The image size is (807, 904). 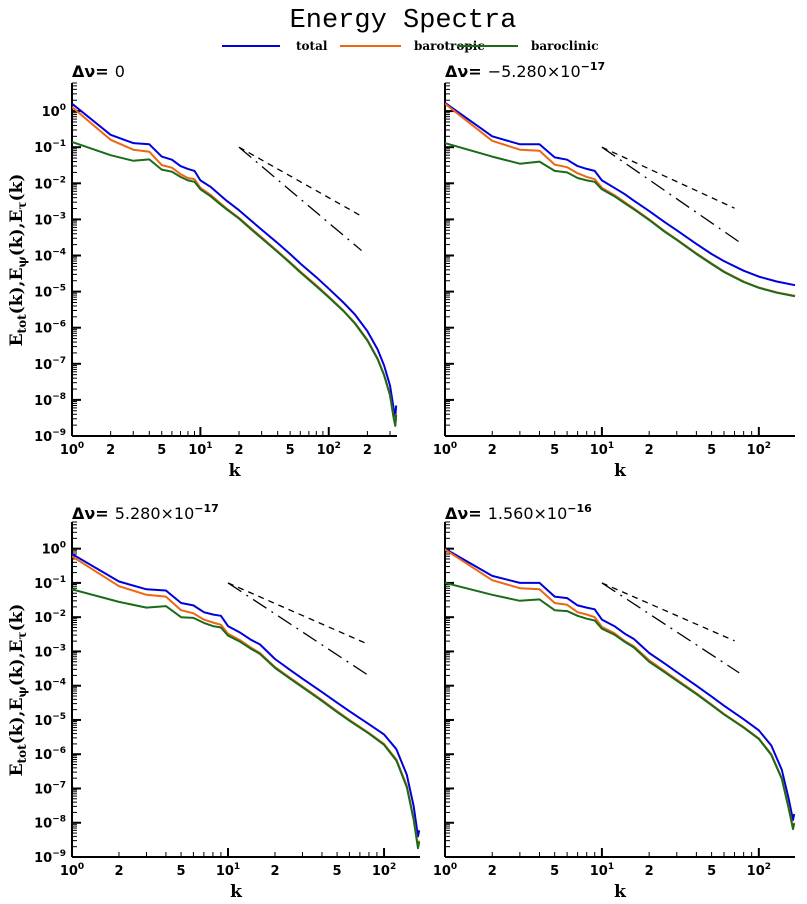 I want to click on y-tick-label: 10⁻³, so click(x=50, y=651).